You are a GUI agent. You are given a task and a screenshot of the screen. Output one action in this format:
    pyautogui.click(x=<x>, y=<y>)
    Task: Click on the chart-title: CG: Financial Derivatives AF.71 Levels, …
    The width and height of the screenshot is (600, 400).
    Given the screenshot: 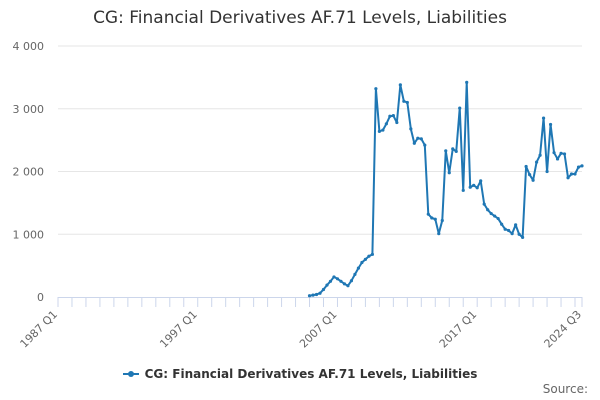 What is the action you would take?
    pyautogui.click(x=300, y=18)
    